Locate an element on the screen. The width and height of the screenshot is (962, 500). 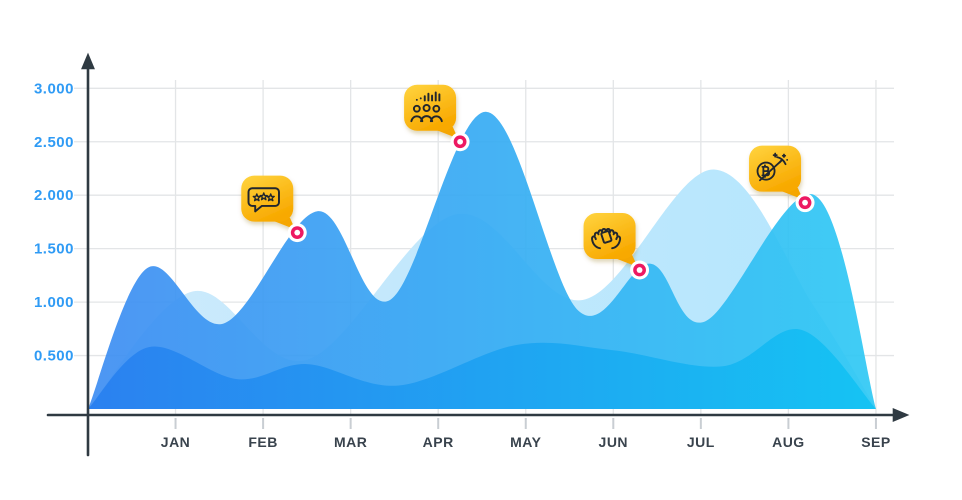
x-axis-label-jun: JUN is located at coordinates (614, 442).